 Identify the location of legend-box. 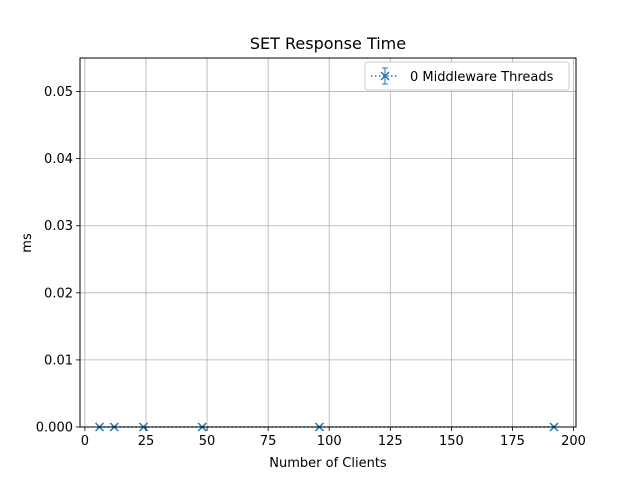
(467, 76).